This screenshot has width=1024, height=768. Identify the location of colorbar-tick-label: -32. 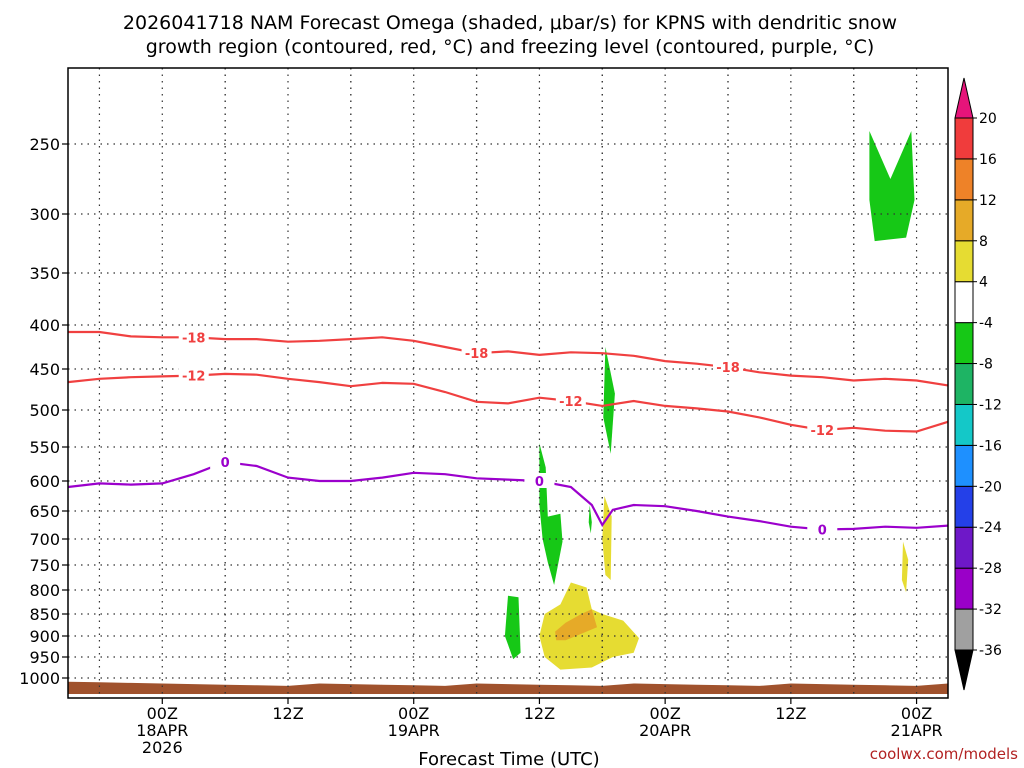
(990, 610).